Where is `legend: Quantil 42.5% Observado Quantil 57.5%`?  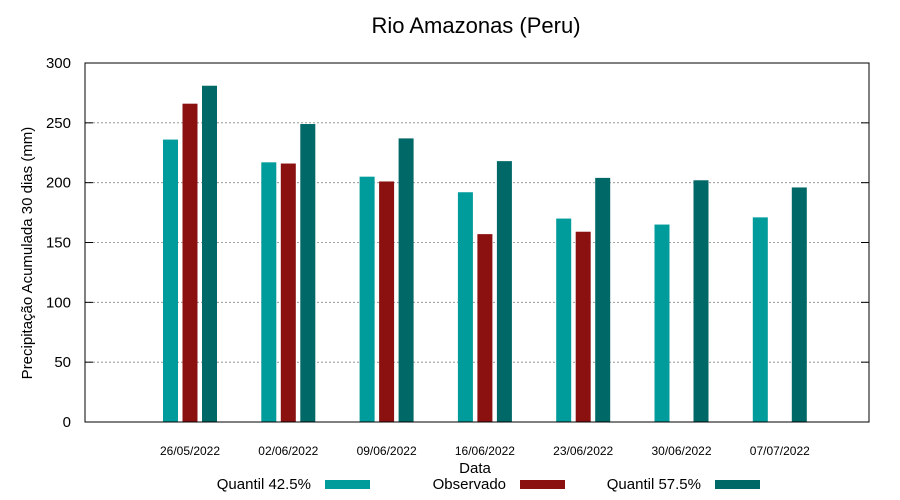 legend: Quantil 42.5% Observado Quantil 57.5% is located at coordinates (488, 484).